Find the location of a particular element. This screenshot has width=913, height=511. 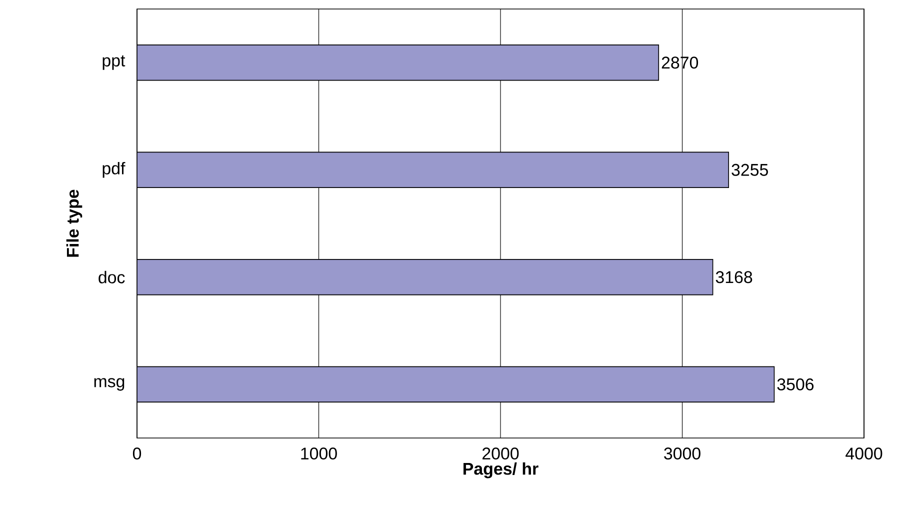

x-tick-label: 0 is located at coordinates (137, 454).